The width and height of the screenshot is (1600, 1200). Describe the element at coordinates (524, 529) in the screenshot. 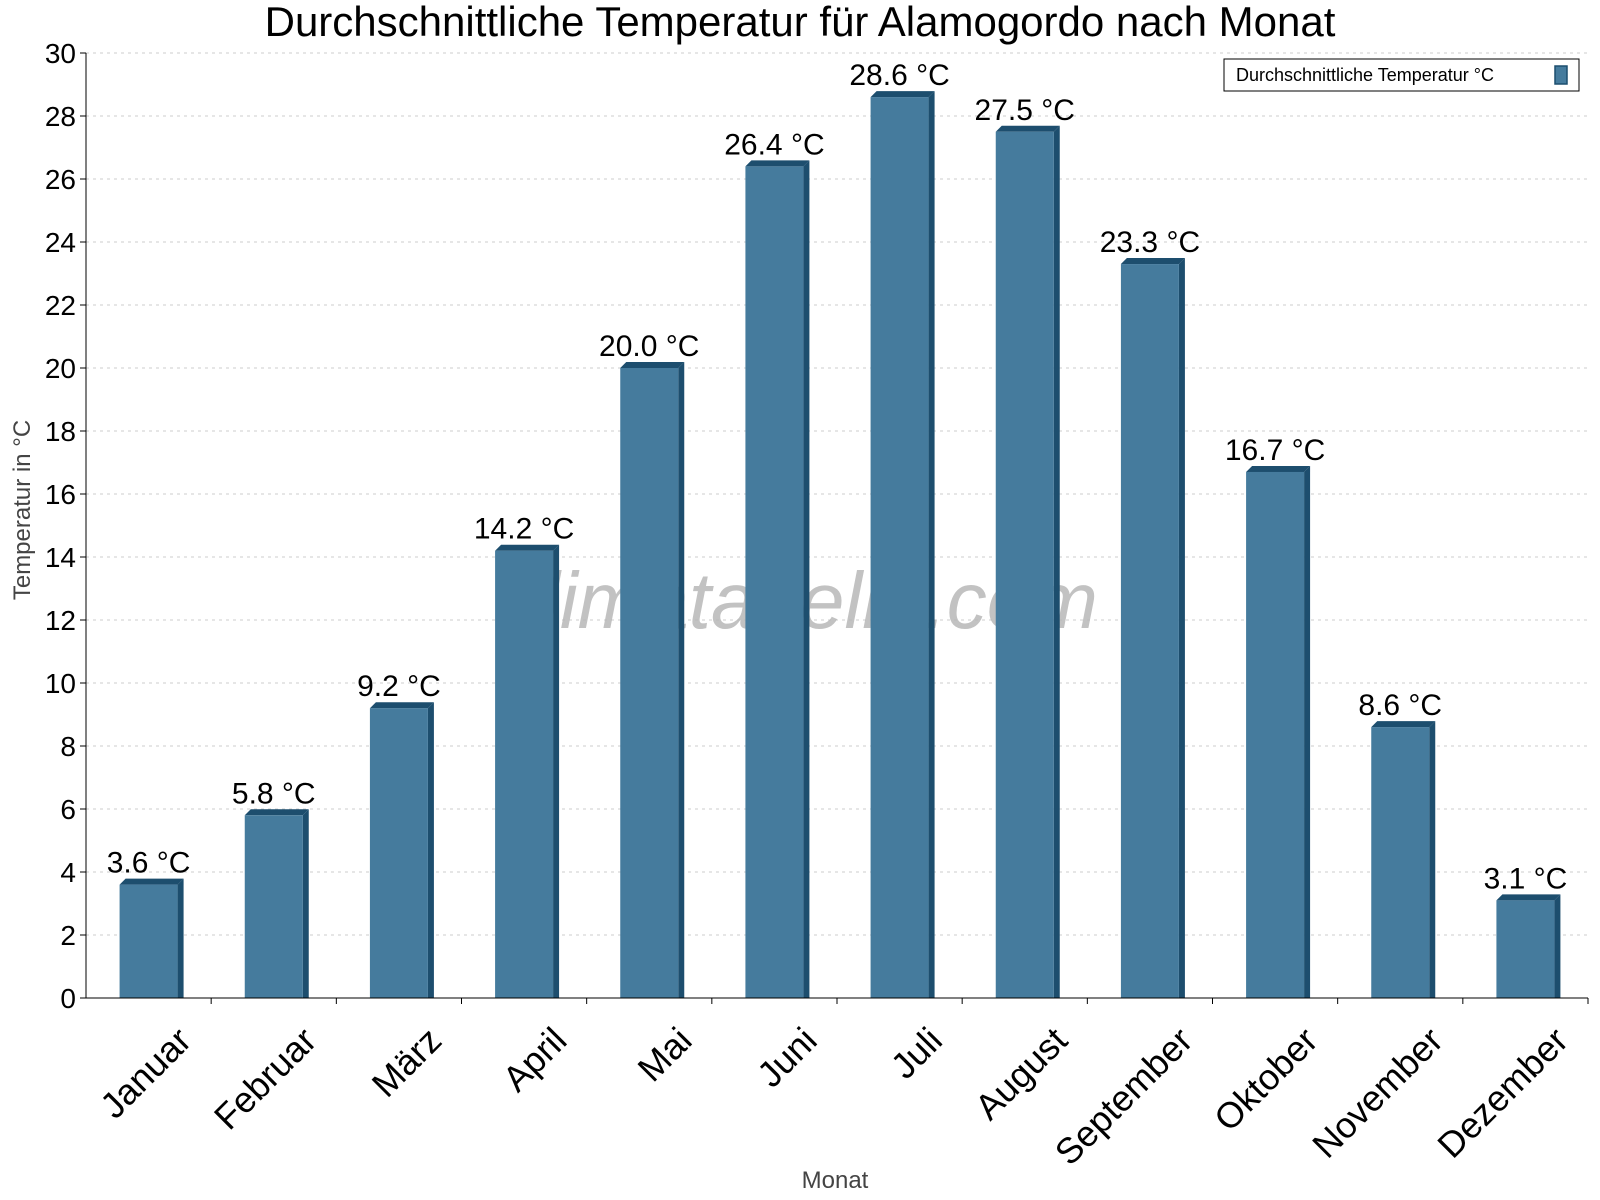

I see `data-label: 14.2 °C` at that location.